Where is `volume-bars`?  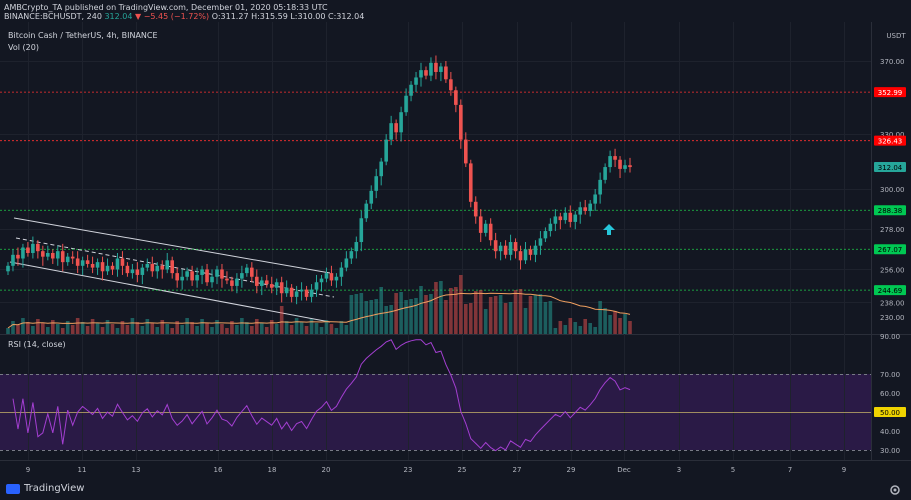 volume-bars is located at coordinates (319, 304).